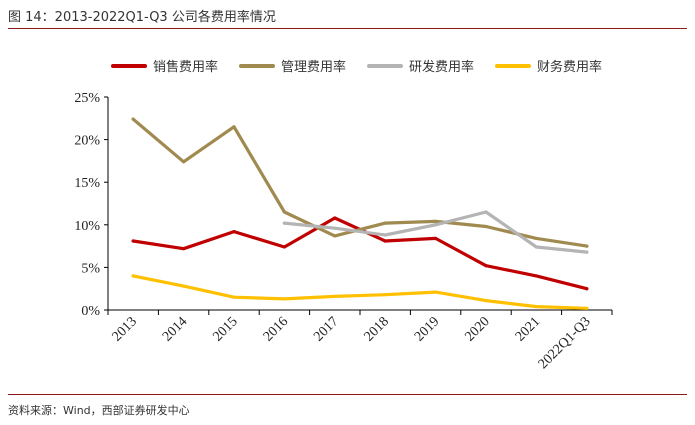  Describe the element at coordinates (90, 268) in the screenshot. I see `y-tick-label: 5%` at that location.